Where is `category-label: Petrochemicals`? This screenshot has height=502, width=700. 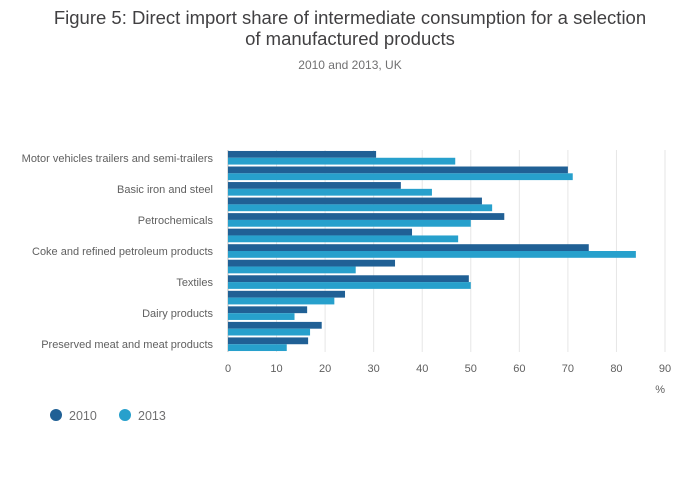
category-label: Petrochemicals is located at coordinates (176, 221).